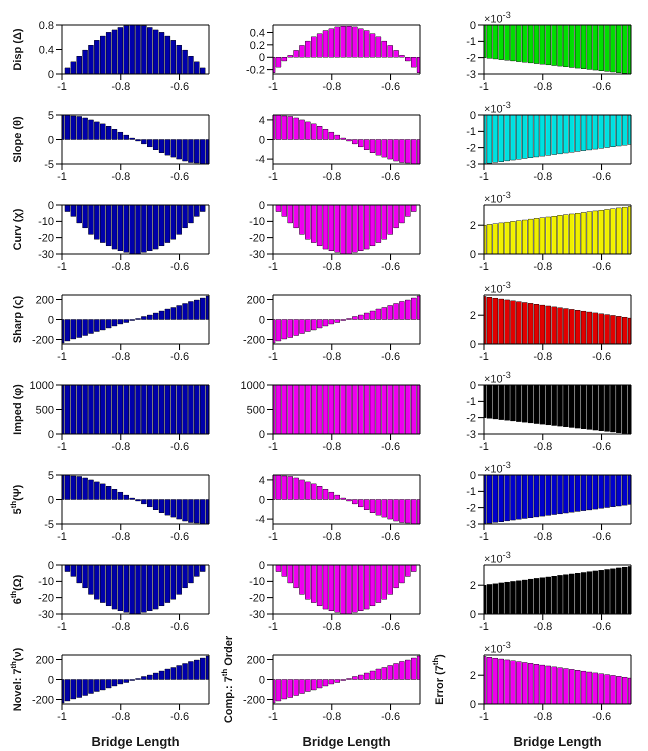 Image resolution: width=648 pixels, height=751 pixels. Describe the element at coordinates (257, 46) in the screenshot. I see `y-tick-label: 0.2` at that location.